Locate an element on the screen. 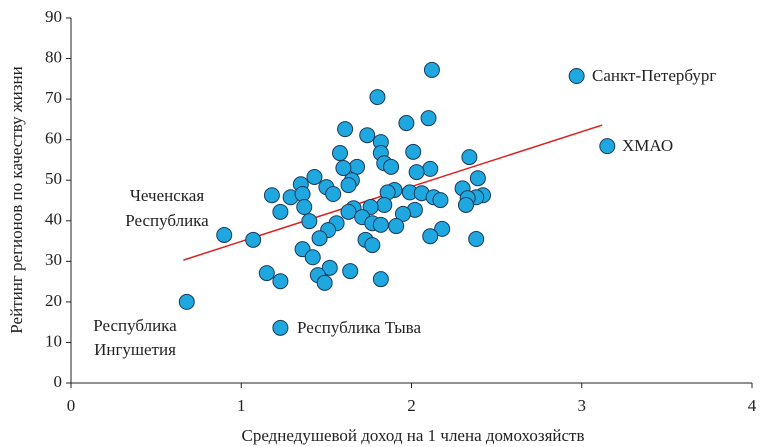 The height and width of the screenshot is (447, 761). annotation: Республика Тыва is located at coordinates (359, 327).